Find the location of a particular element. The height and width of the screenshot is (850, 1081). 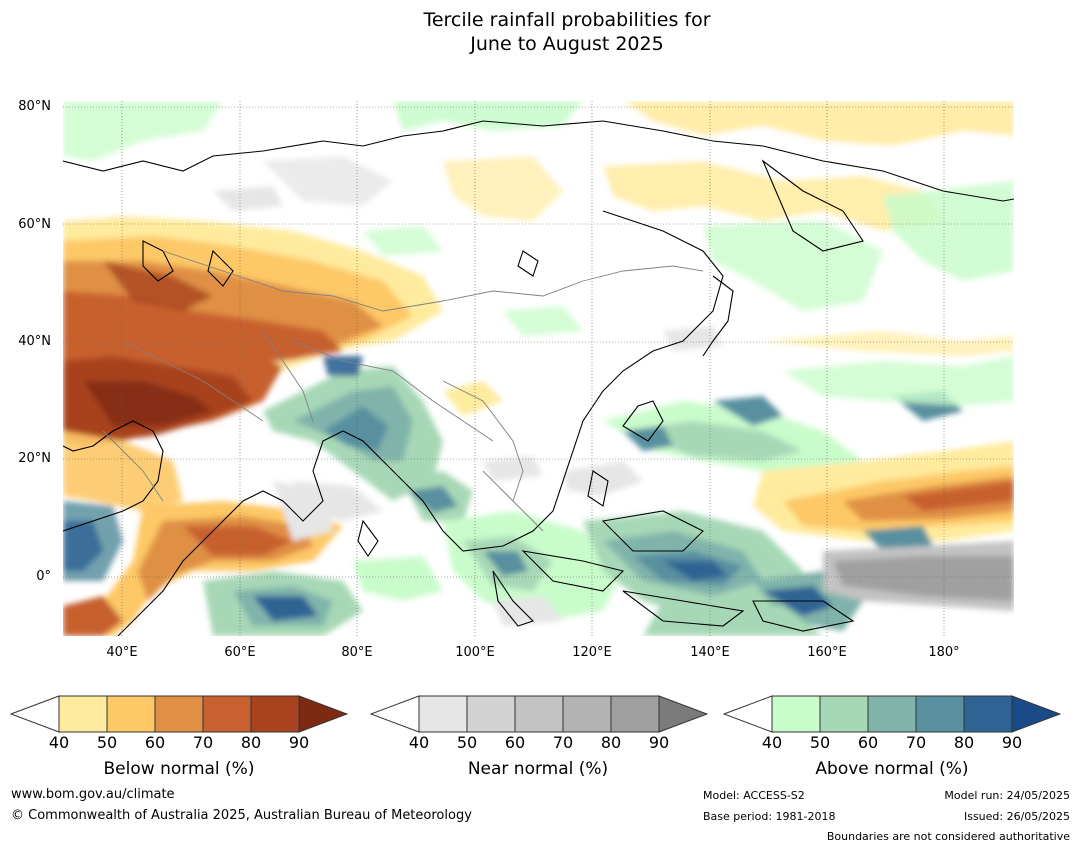

issued-text: Issued: 26/05/2025 is located at coordinates (1016, 816).